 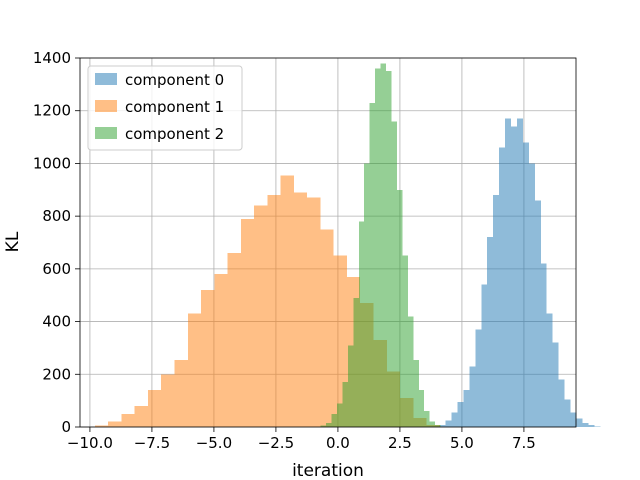 I want to click on x-tick-label: −10.0, so click(x=90, y=443).